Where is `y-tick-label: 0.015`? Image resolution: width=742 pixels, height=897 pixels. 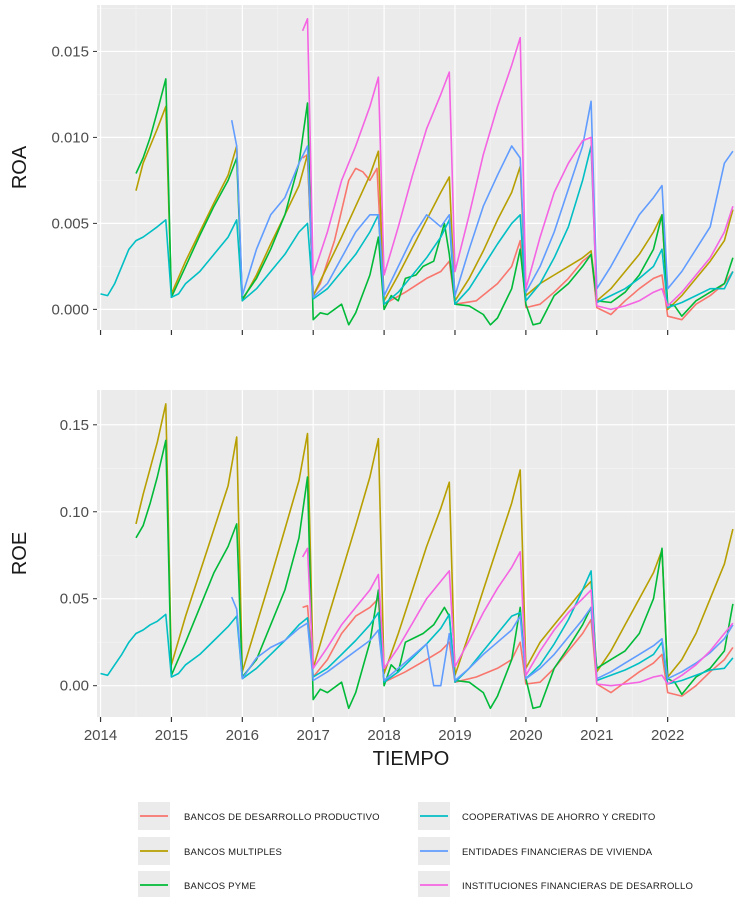
y-tick-label: 0.015 is located at coordinates (70, 51).